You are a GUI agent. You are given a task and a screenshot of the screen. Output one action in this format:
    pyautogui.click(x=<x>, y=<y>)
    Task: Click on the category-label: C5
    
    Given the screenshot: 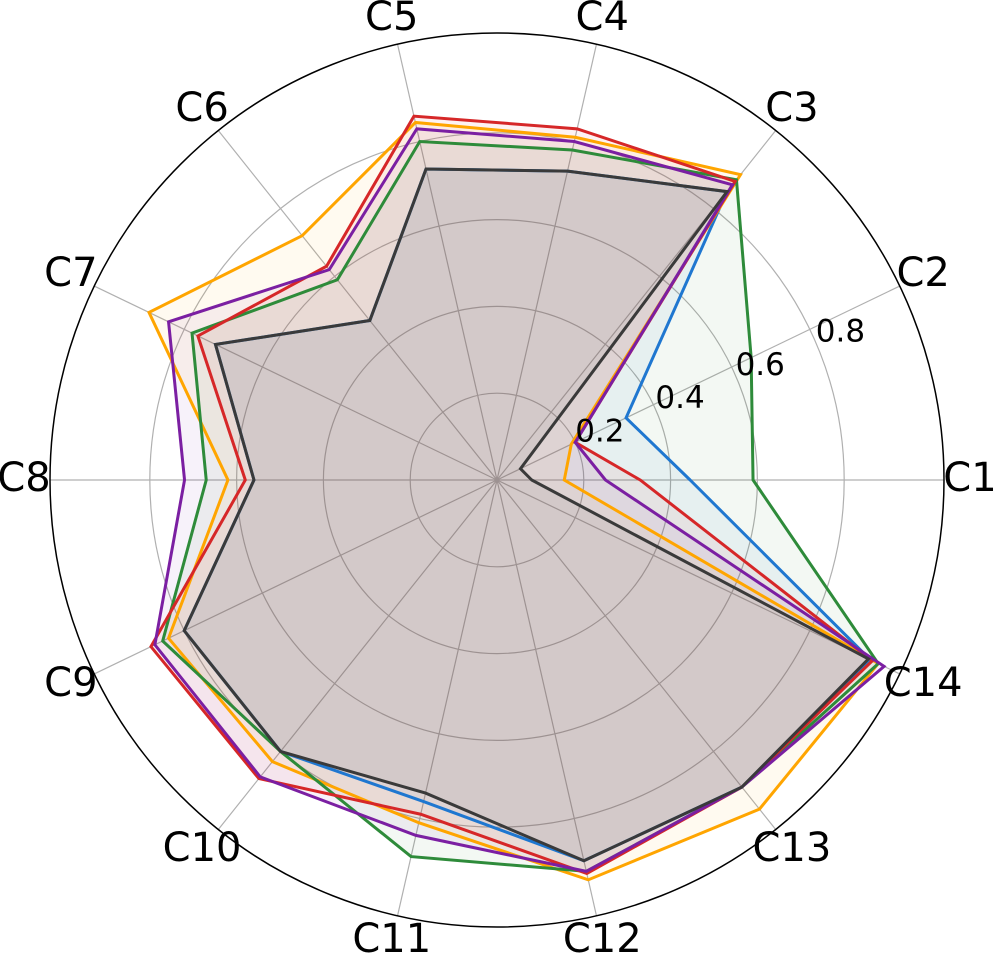 What is the action you would take?
    pyautogui.click(x=391, y=20)
    